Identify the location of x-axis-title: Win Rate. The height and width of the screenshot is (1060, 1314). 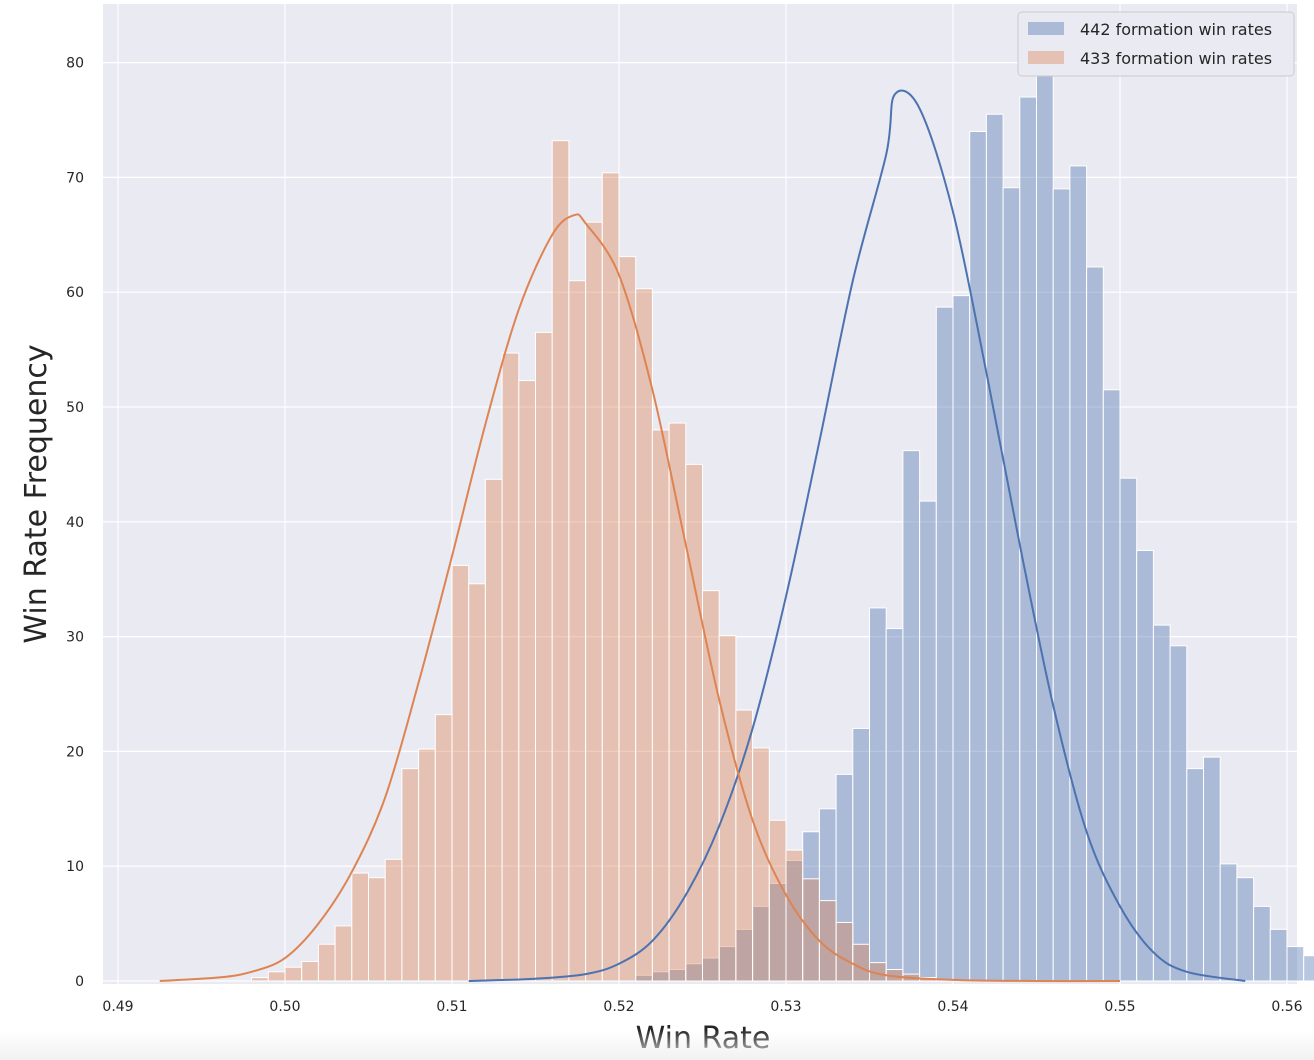
(703, 1038).